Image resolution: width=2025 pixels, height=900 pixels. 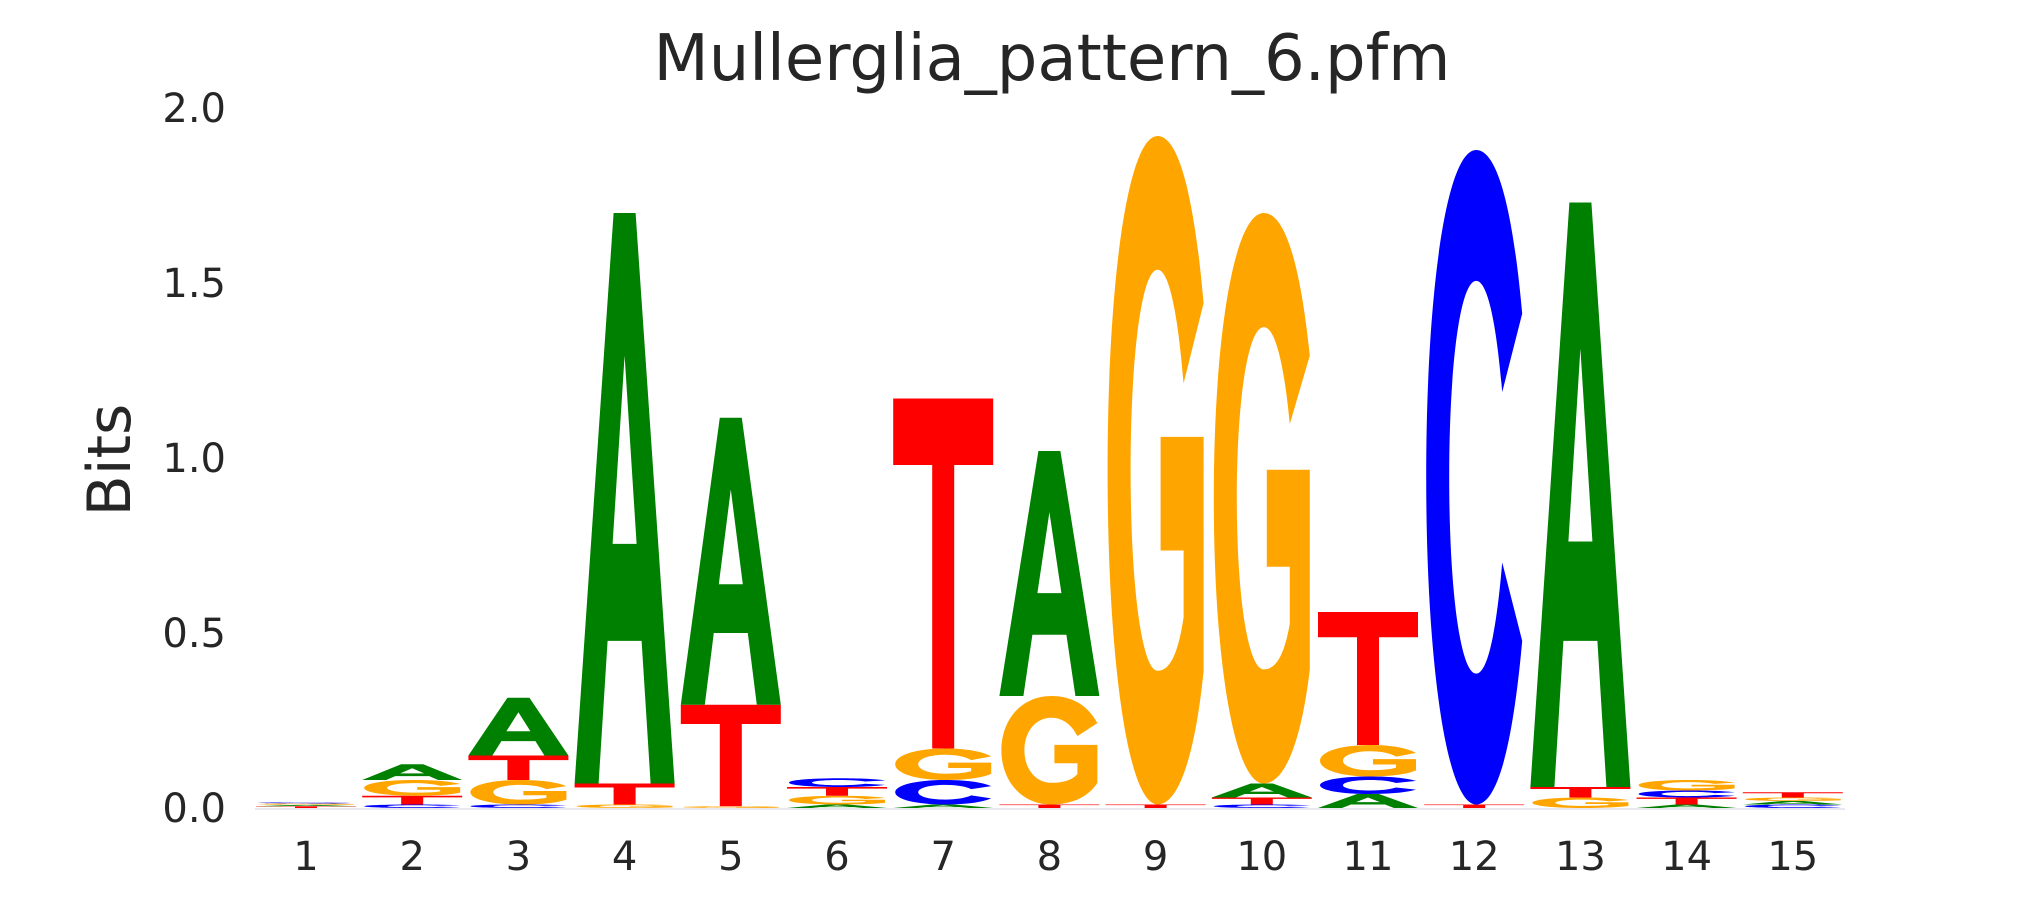 I want to click on y-tick-label: 2.0, so click(x=194, y=109).